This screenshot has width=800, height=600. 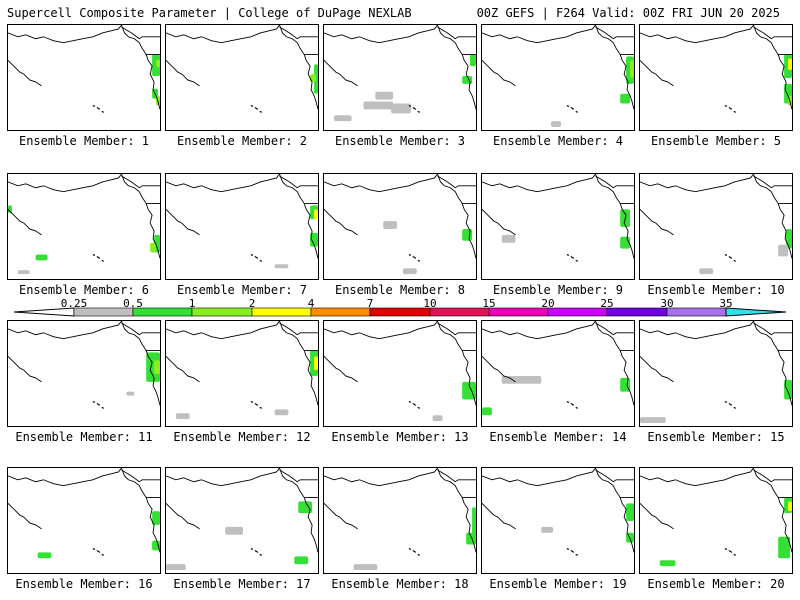 I want to click on ensemble-member-label: Ensemble Member: 3, so click(x=400, y=141).